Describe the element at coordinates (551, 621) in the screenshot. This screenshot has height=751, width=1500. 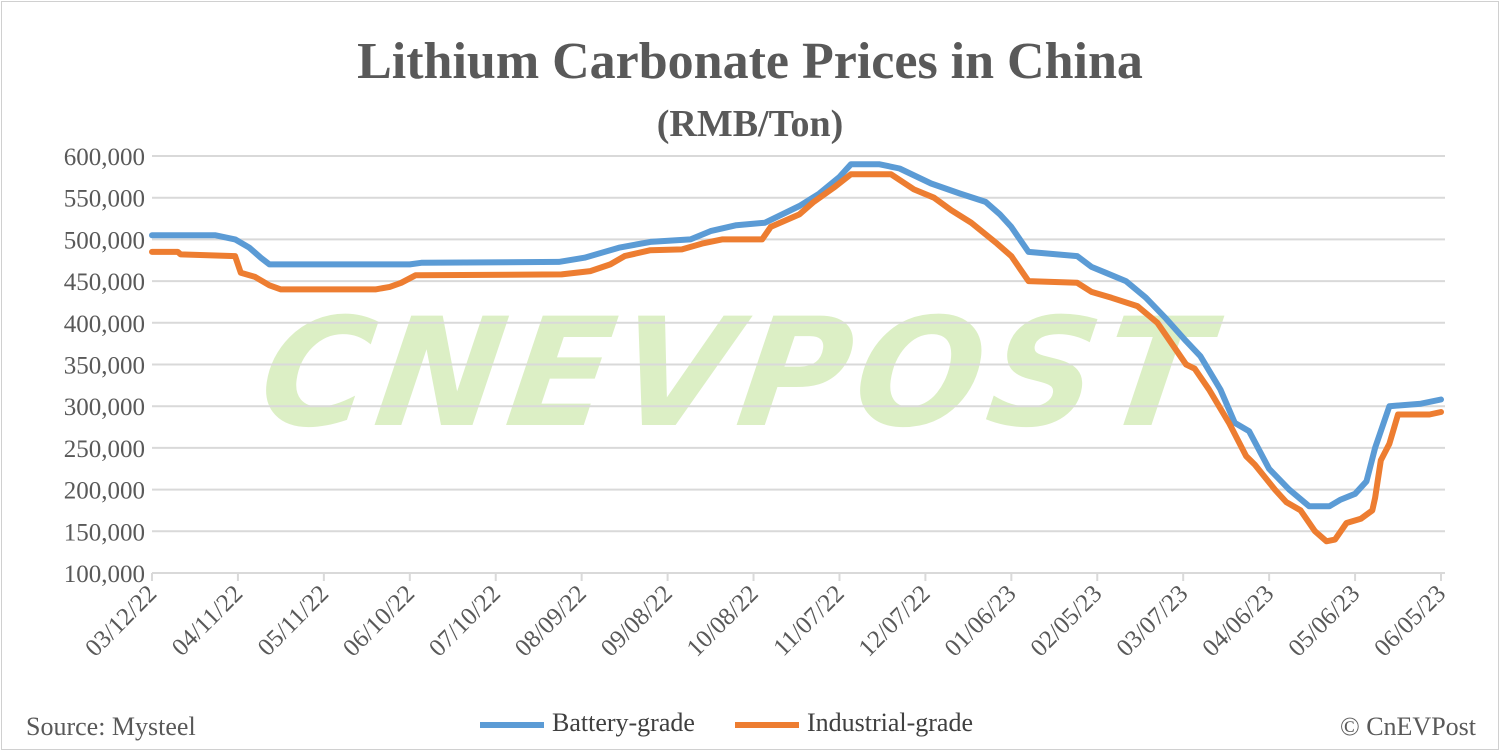
I see `x-tick-label: 08/09/22` at that location.